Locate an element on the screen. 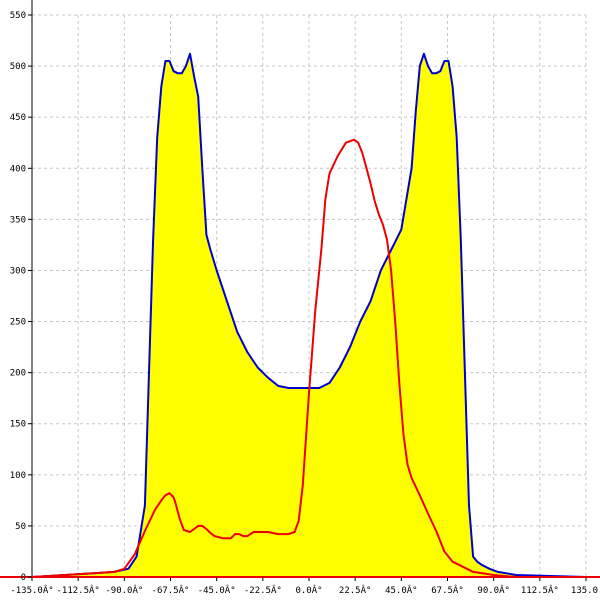  x-tick-label: 67.5Â° is located at coordinates (447, 590).